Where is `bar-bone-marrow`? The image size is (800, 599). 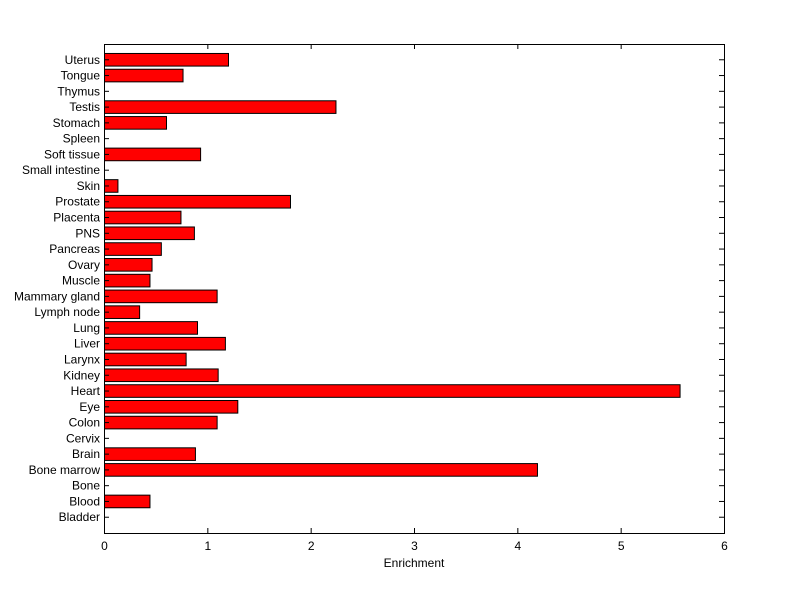
bar-bone-marrow is located at coordinates (321, 470).